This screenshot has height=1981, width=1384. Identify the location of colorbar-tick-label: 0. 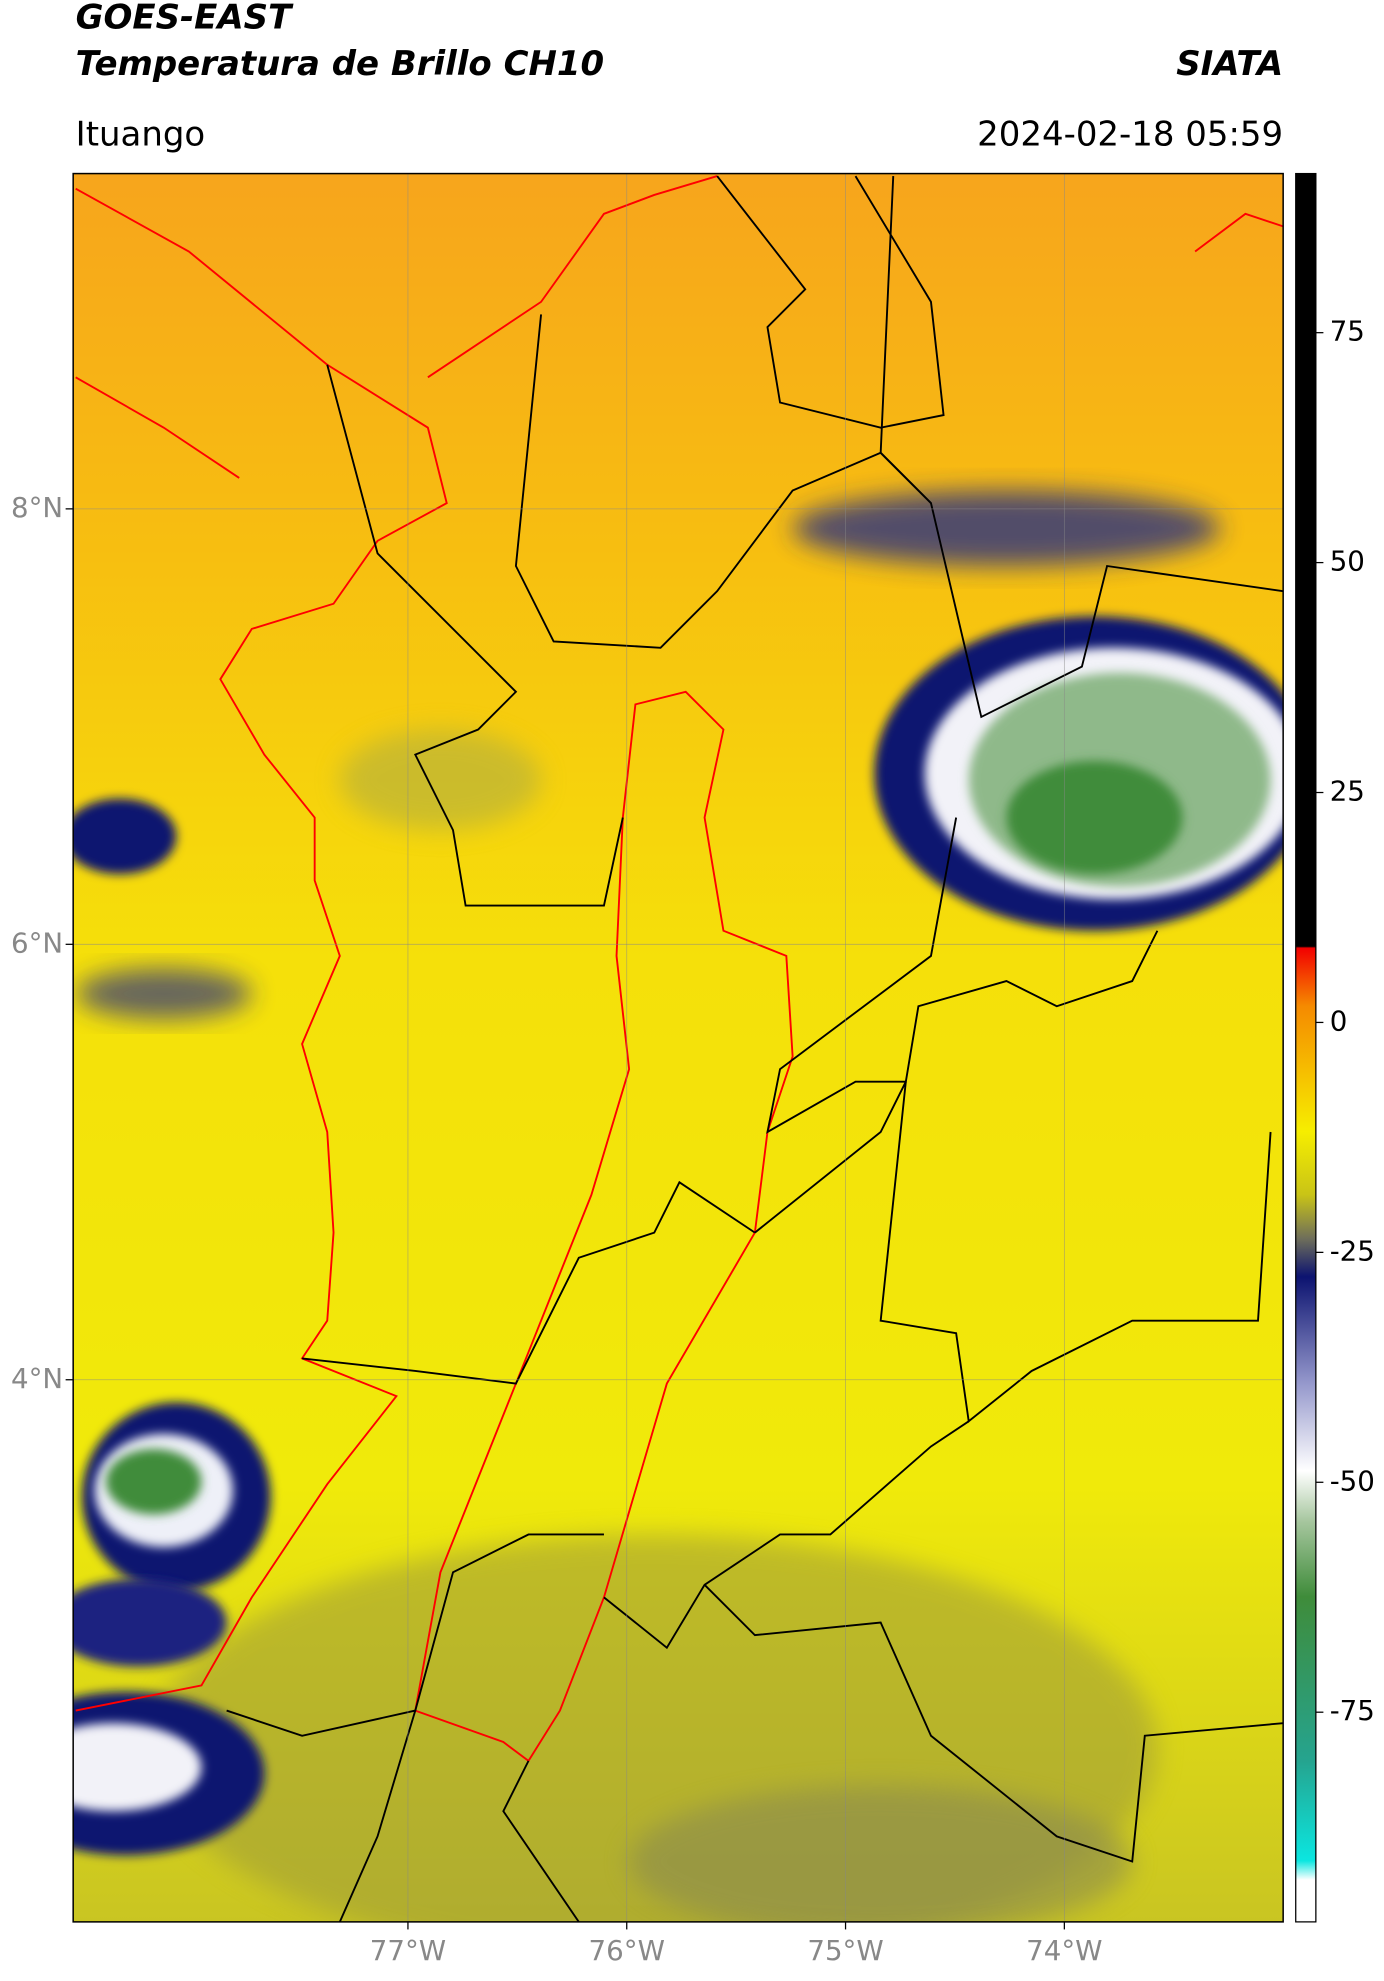
(1339, 1020).